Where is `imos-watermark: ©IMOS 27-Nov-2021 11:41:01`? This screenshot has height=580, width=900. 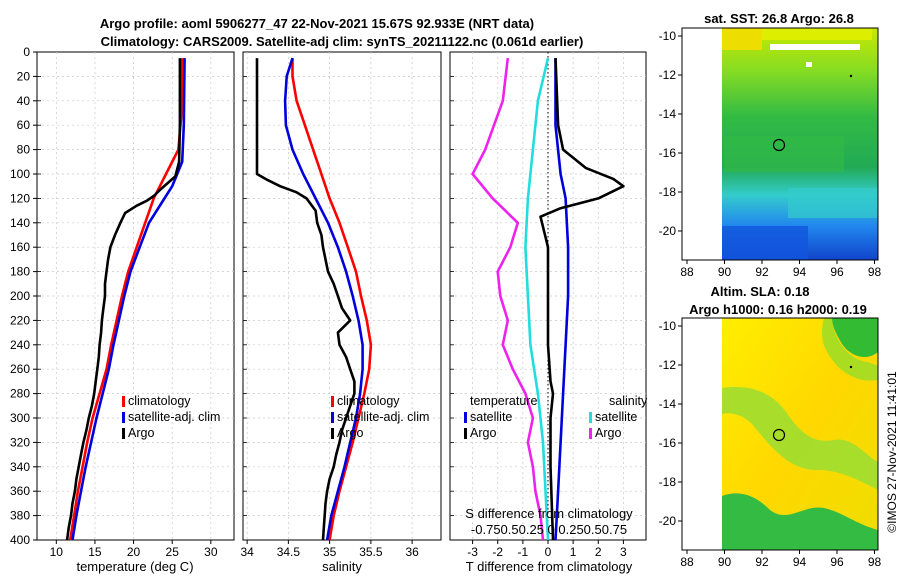
imos-watermark: ©IMOS 27-Nov-2021 11:41:01 is located at coordinates (892, 452).